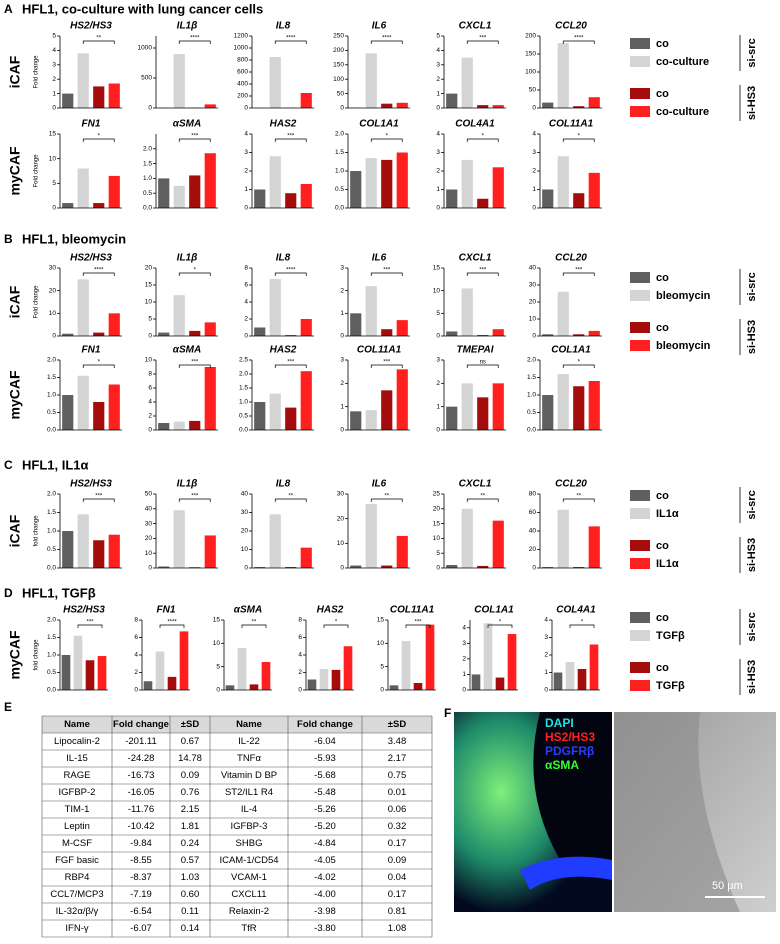 The height and width of the screenshot is (944, 780). Describe the element at coordinates (141, 843) in the screenshot. I see `table-cell: -9.84` at that location.